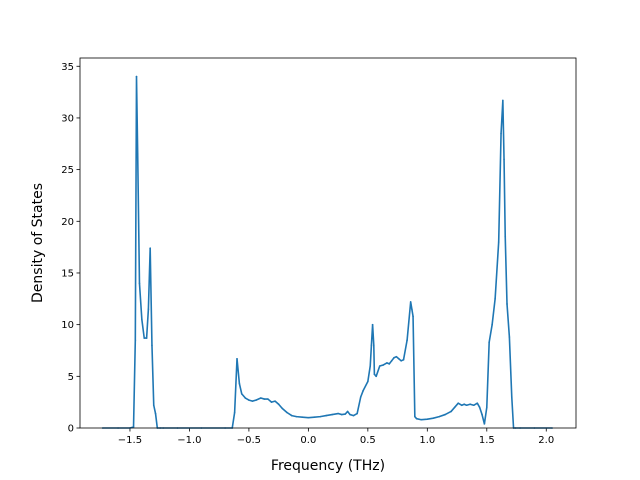 The image size is (640, 480). Describe the element at coordinates (487, 440) in the screenshot. I see `x-tick-label: 1.5` at that location.